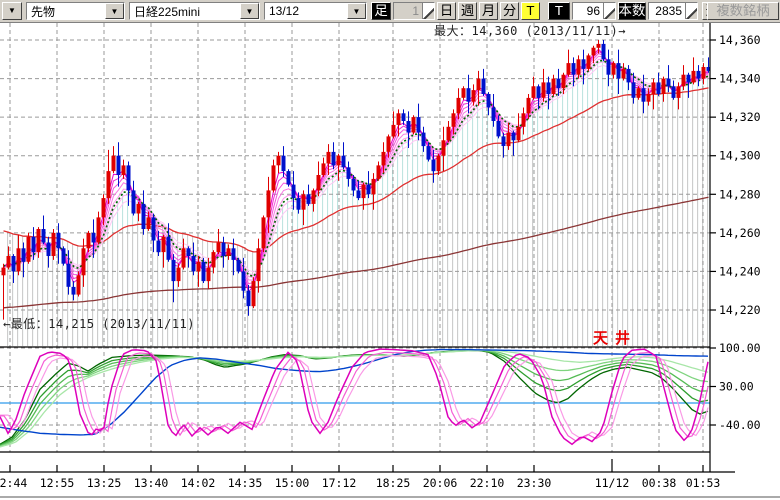 Image resolution: width=780 pixels, height=500 pixels. Describe the element at coordinates (509, 11) in the screenshot. I see `minute-button: 分` at that location.